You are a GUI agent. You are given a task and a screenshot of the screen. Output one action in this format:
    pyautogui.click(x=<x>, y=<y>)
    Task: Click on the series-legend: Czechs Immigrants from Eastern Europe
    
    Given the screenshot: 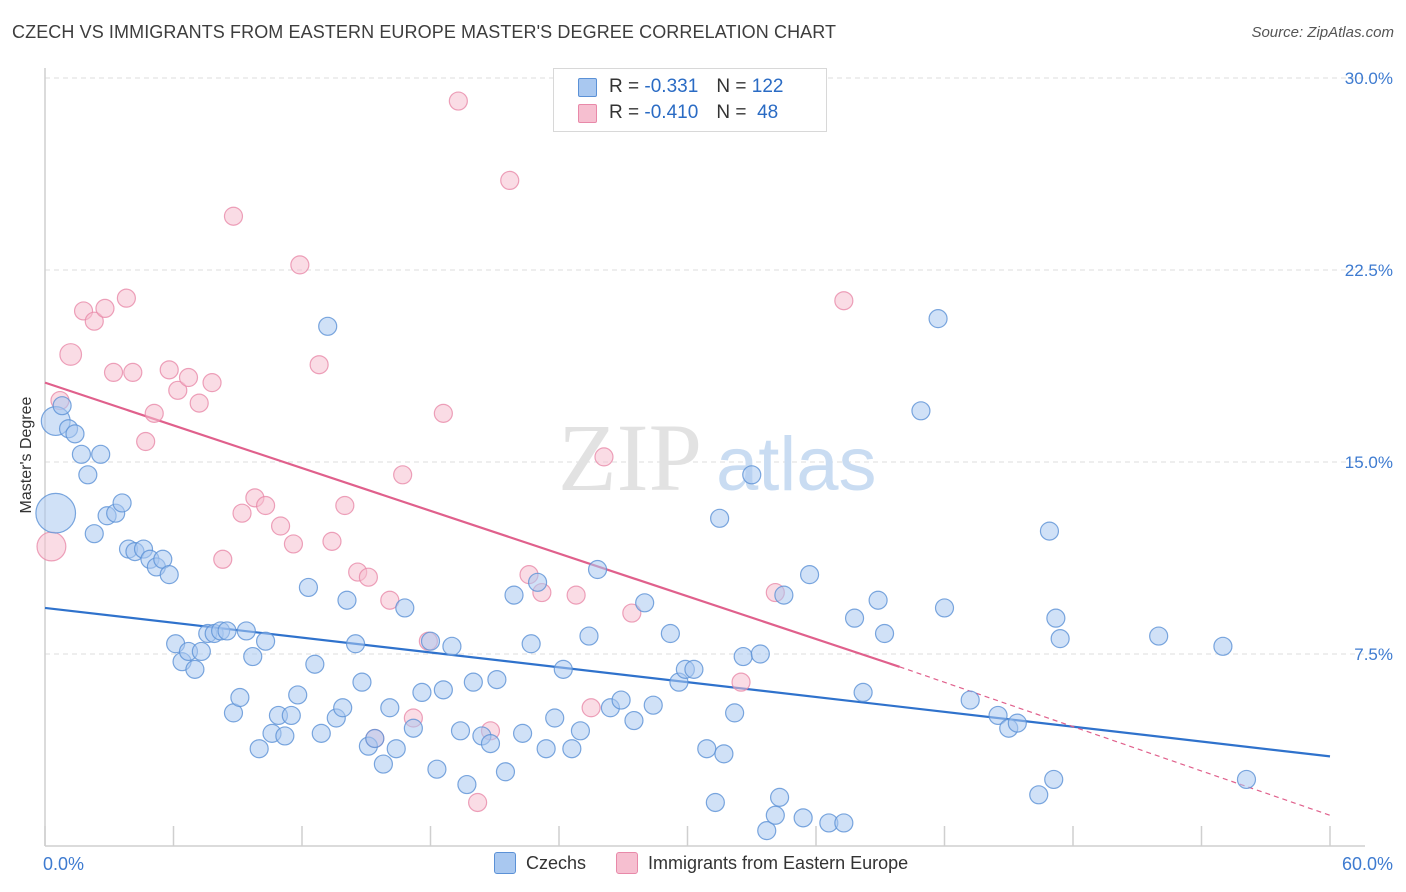 What is the action you would take?
    pyautogui.click(x=716, y=863)
    